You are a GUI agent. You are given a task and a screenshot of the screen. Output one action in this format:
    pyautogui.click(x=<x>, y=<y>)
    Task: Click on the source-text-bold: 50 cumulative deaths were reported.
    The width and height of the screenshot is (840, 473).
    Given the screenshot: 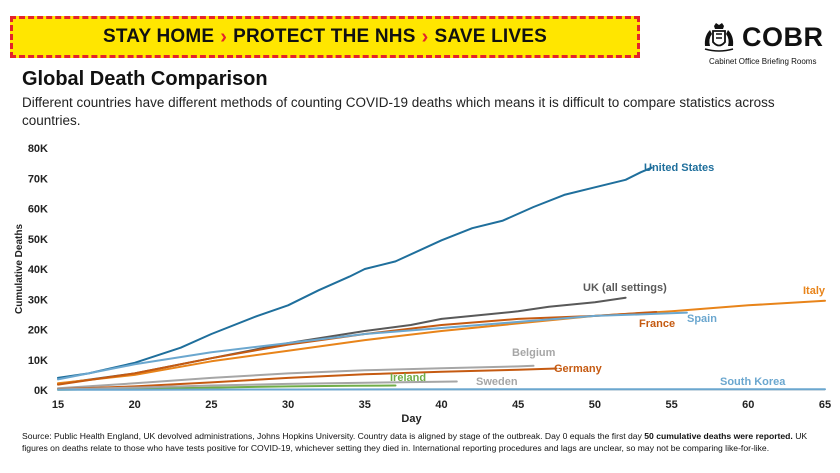 What is the action you would take?
    pyautogui.click(x=718, y=436)
    